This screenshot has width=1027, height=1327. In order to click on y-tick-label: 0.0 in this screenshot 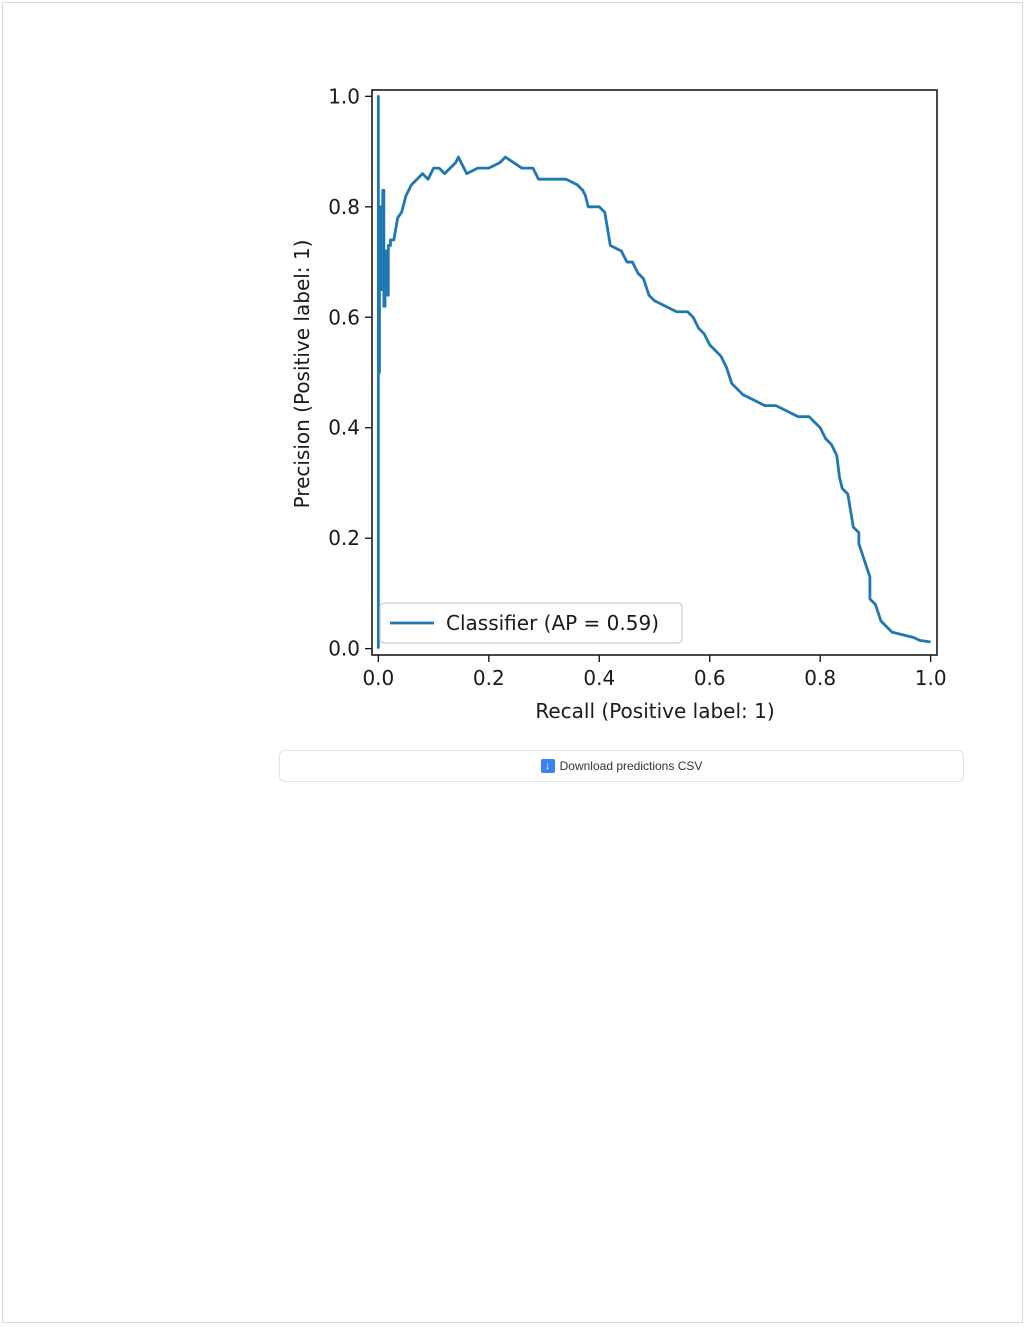, I will do `click(344, 649)`.